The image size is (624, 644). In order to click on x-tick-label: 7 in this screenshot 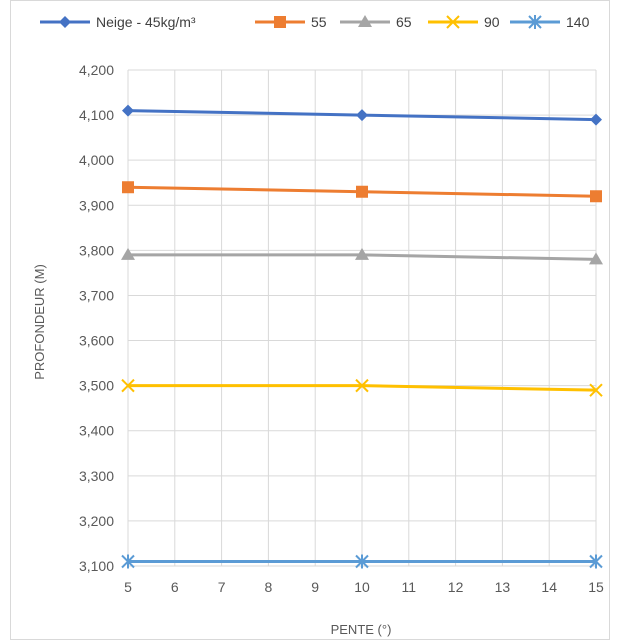, I will do `click(222, 587)`.